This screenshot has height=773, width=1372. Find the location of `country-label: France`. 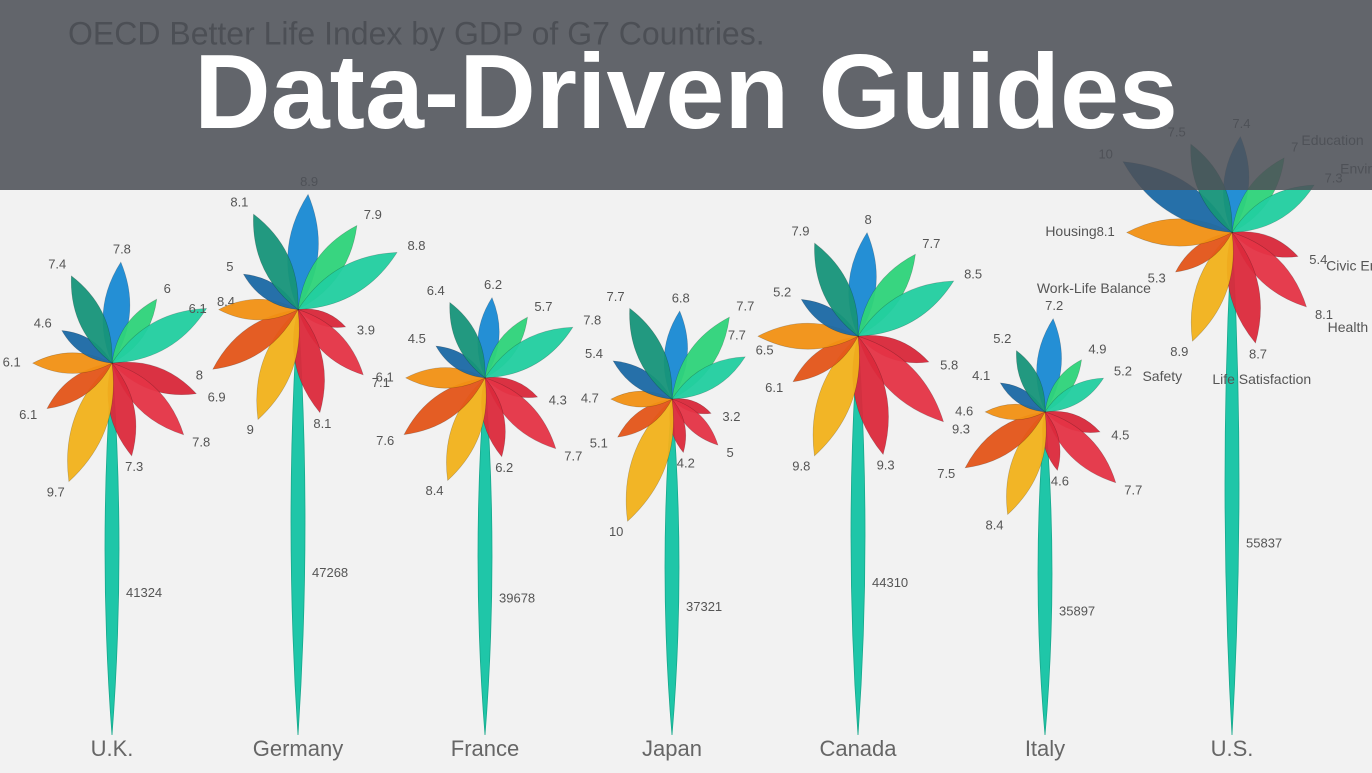

country-label: France is located at coordinates (485, 748).